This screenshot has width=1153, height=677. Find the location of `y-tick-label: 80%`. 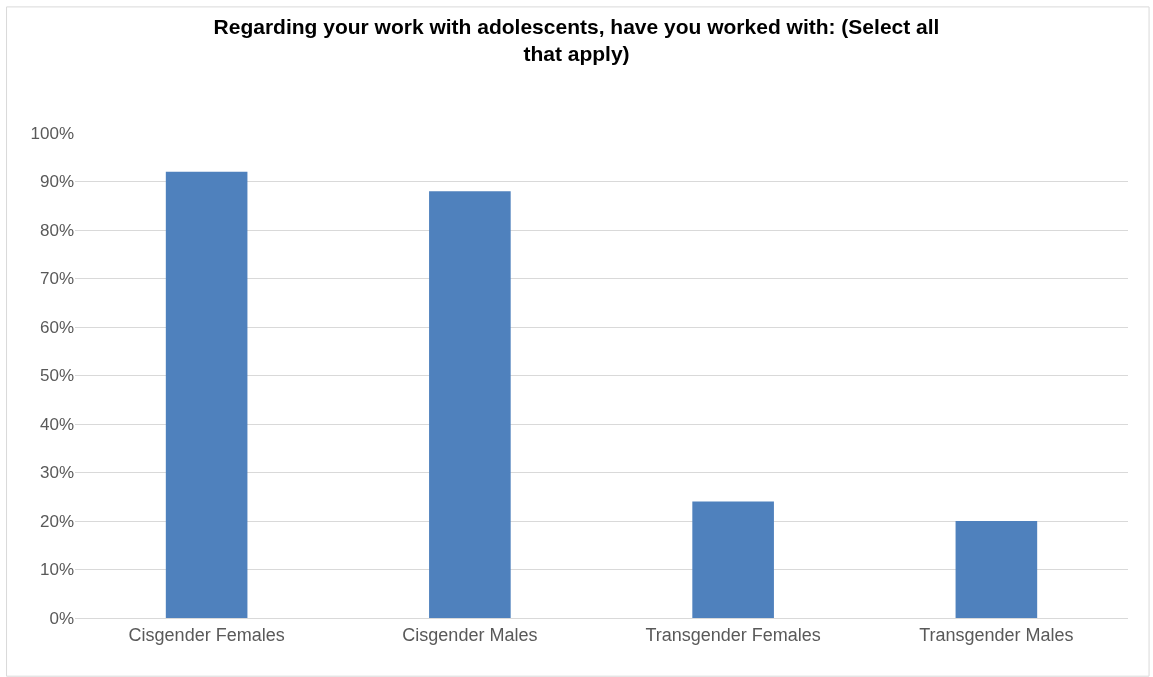

y-tick-label: 80% is located at coordinates (56, 230).